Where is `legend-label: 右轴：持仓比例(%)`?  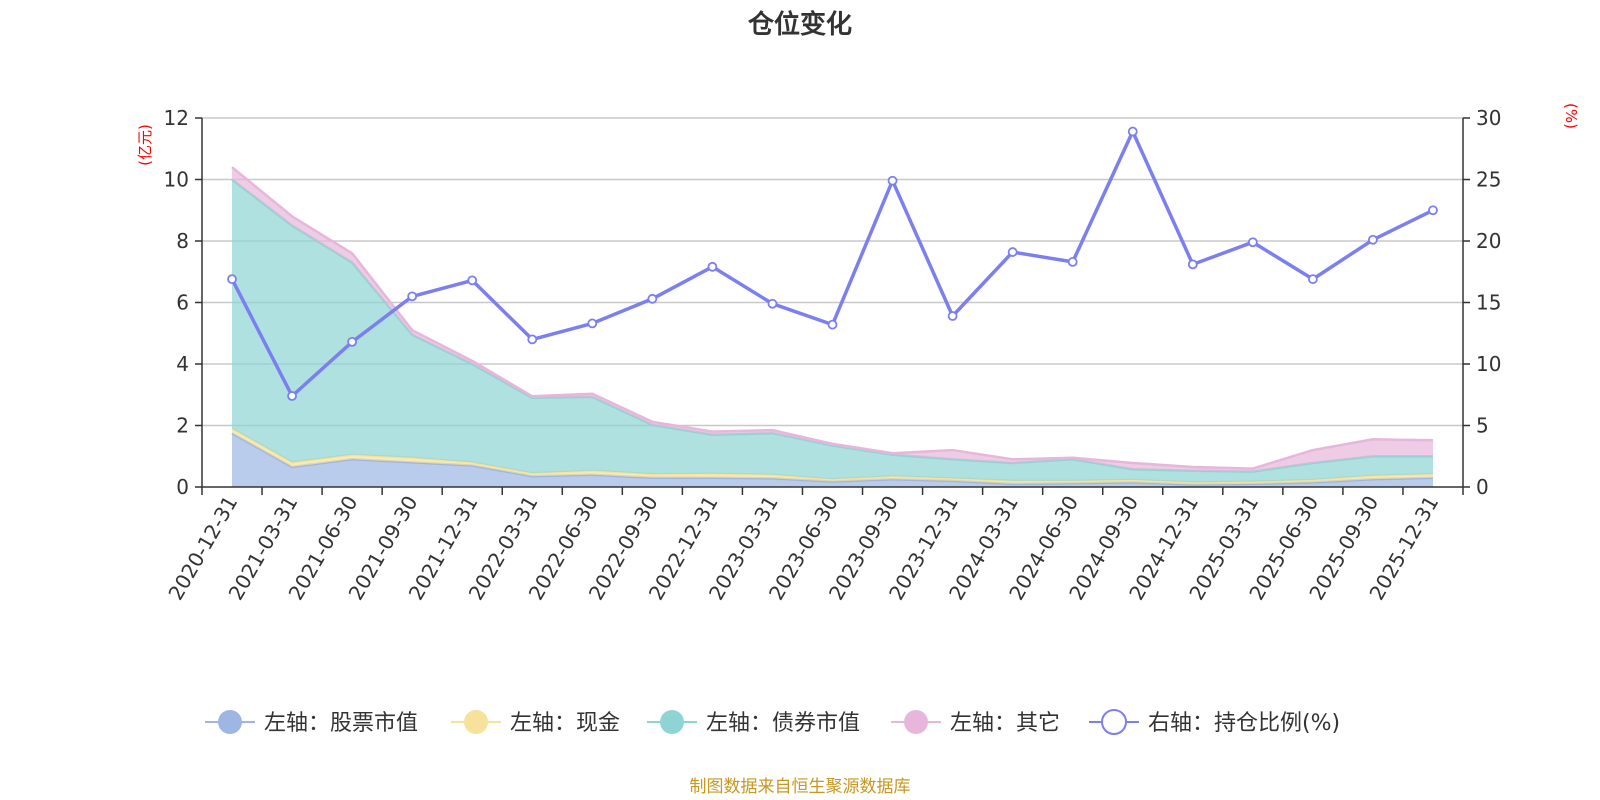
legend-label: 右轴：持仓比例(%) is located at coordinates (1244, 723).